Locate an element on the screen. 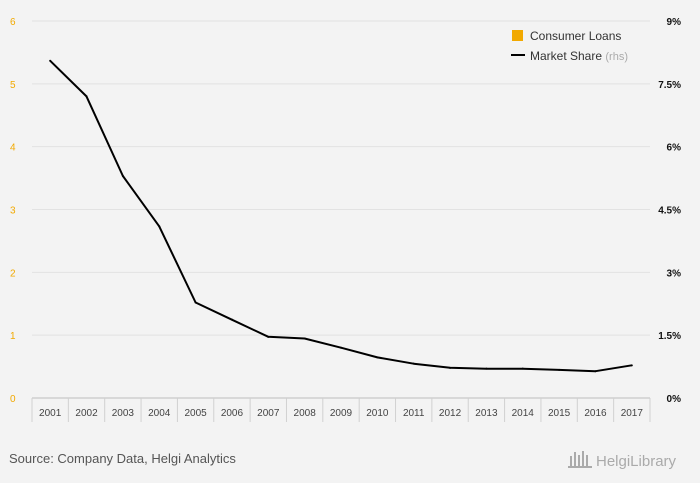 The height and width of the screenshot is (483, 700). source-note: Source: Company Data, Helgi Analytics is located at coordinates (122, 458).